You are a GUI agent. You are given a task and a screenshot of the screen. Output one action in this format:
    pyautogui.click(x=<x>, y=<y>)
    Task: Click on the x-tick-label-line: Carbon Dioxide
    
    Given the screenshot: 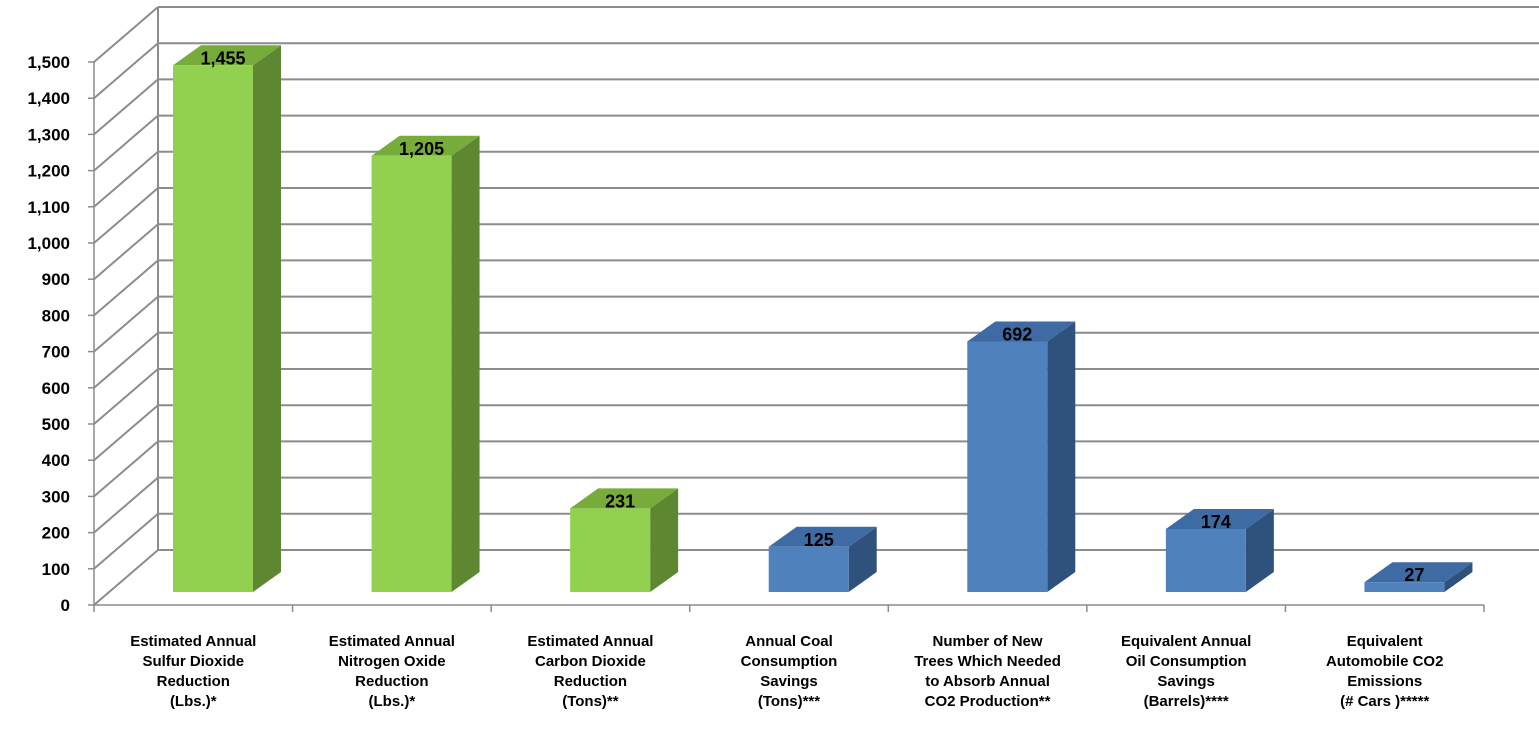 What is the action you would take?
    pyautogui.click(x=590, y=661)
    